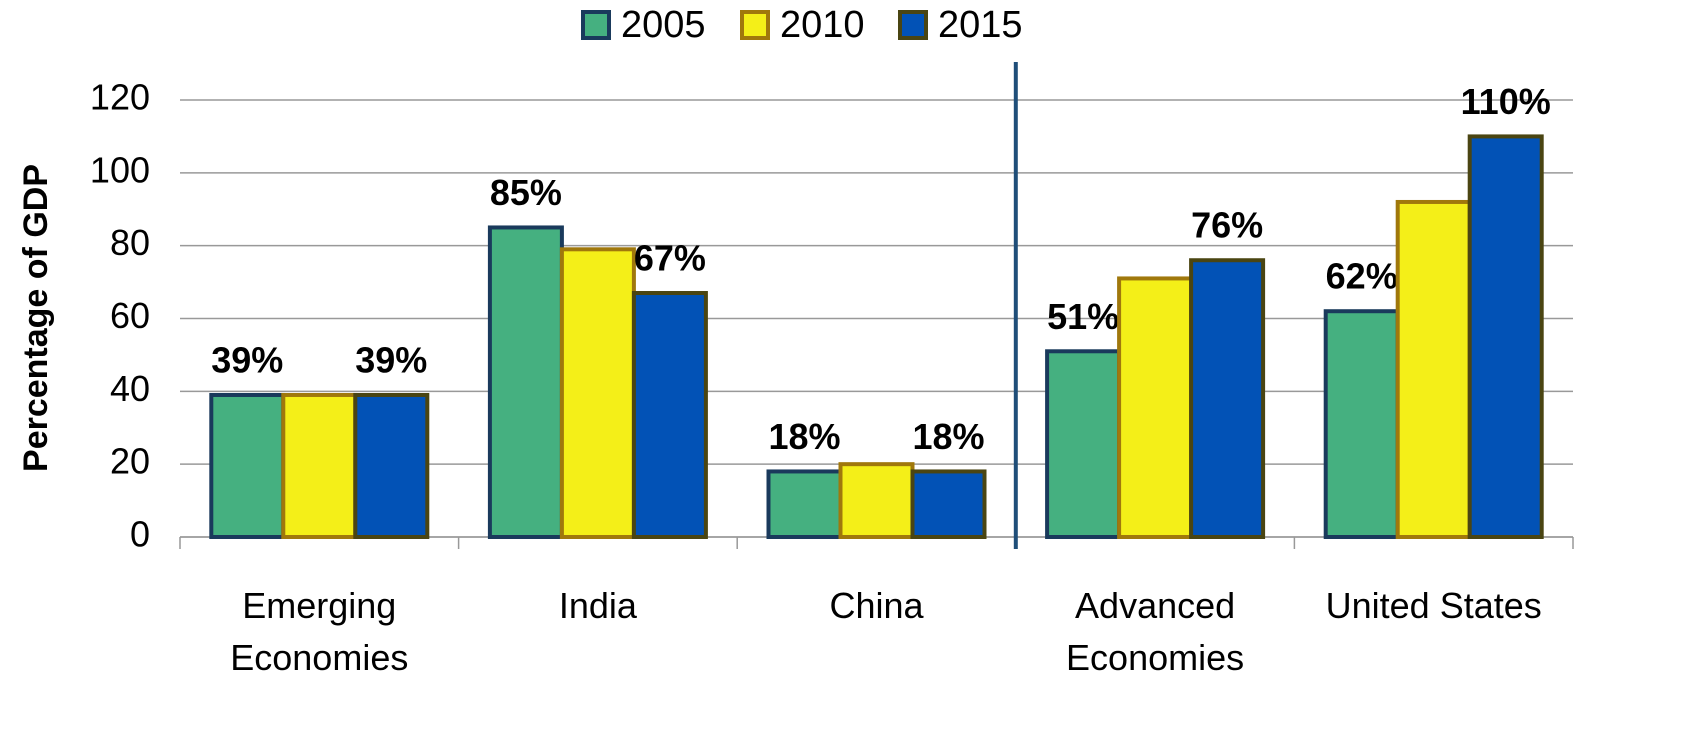 The height and width of the screenshot is (738, 1700). Describe the element at coordinates (319, 605) in the screenshot. I see `x-tick-label-line: Emerging` at that location.